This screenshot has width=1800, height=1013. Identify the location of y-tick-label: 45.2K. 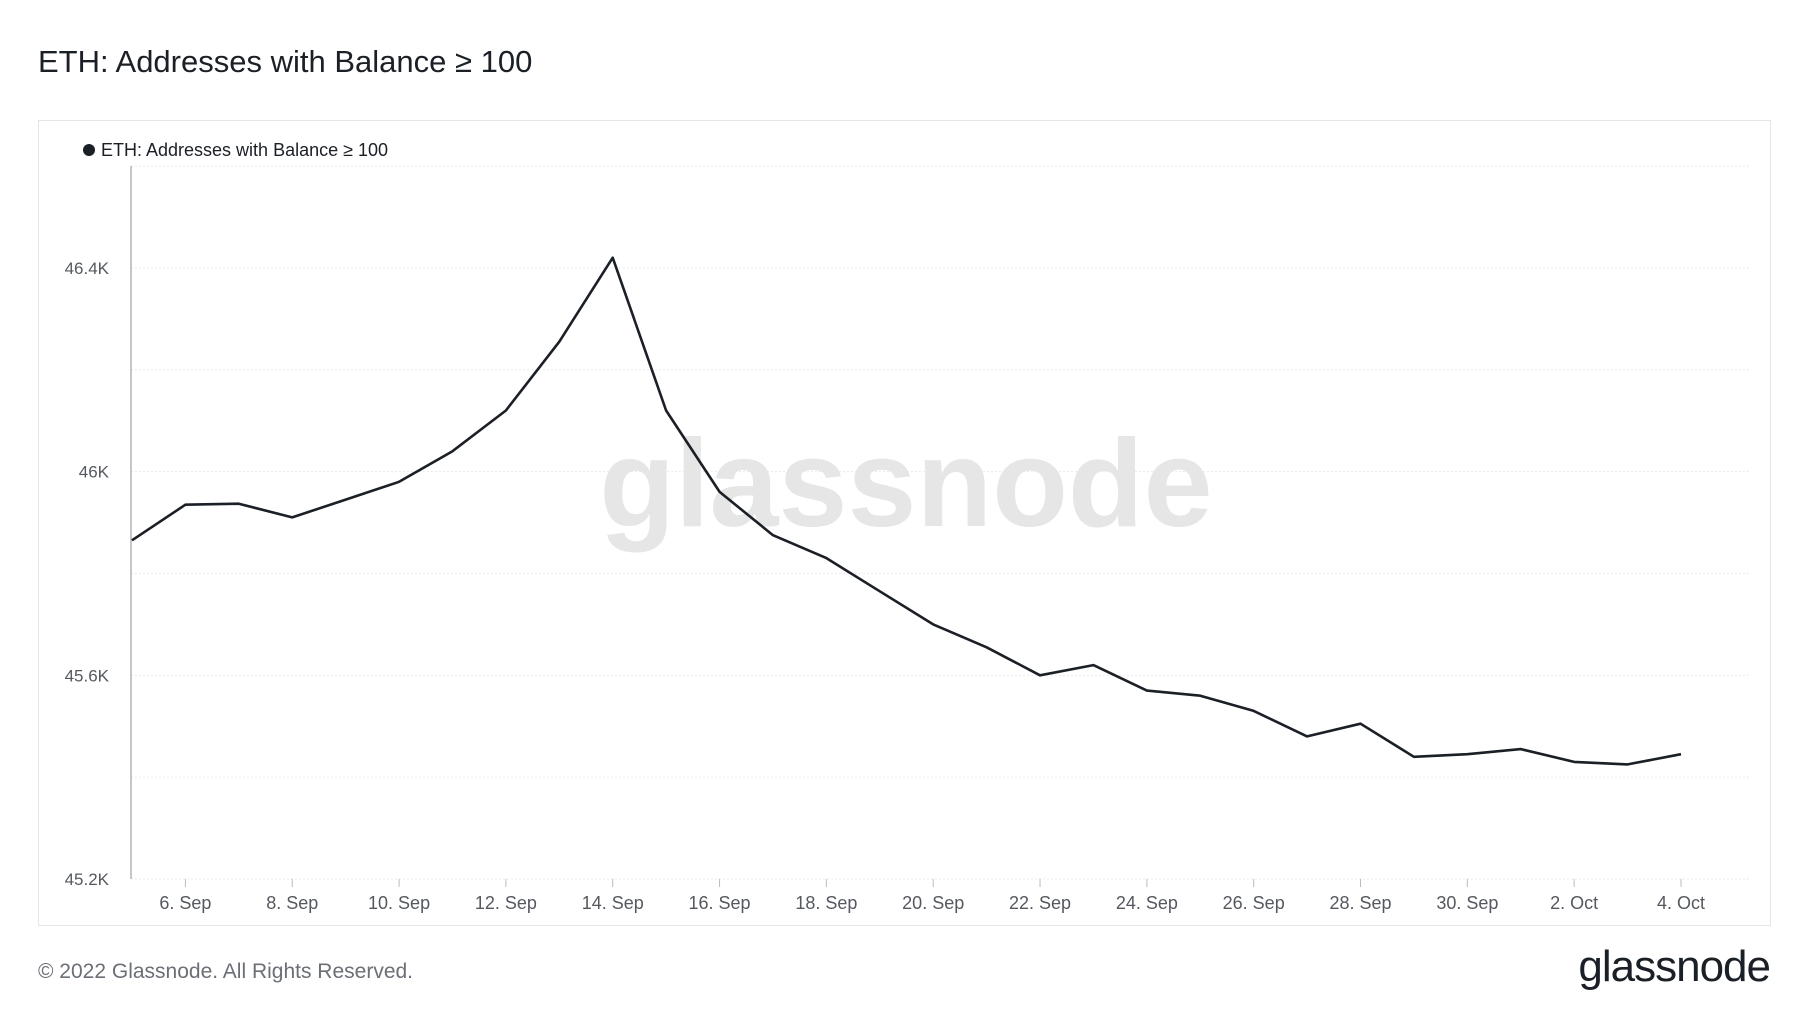
(87, 879).